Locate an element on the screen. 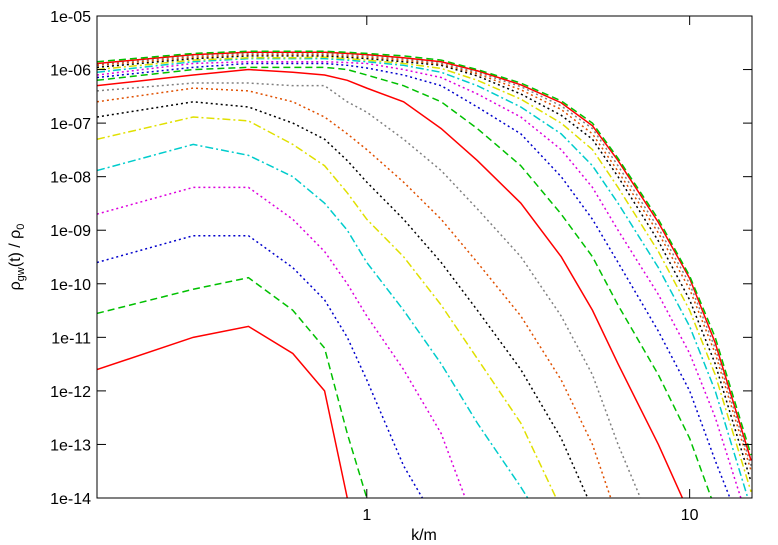  y-tick-label: 1e-09 is located at coordinates (70, 231).